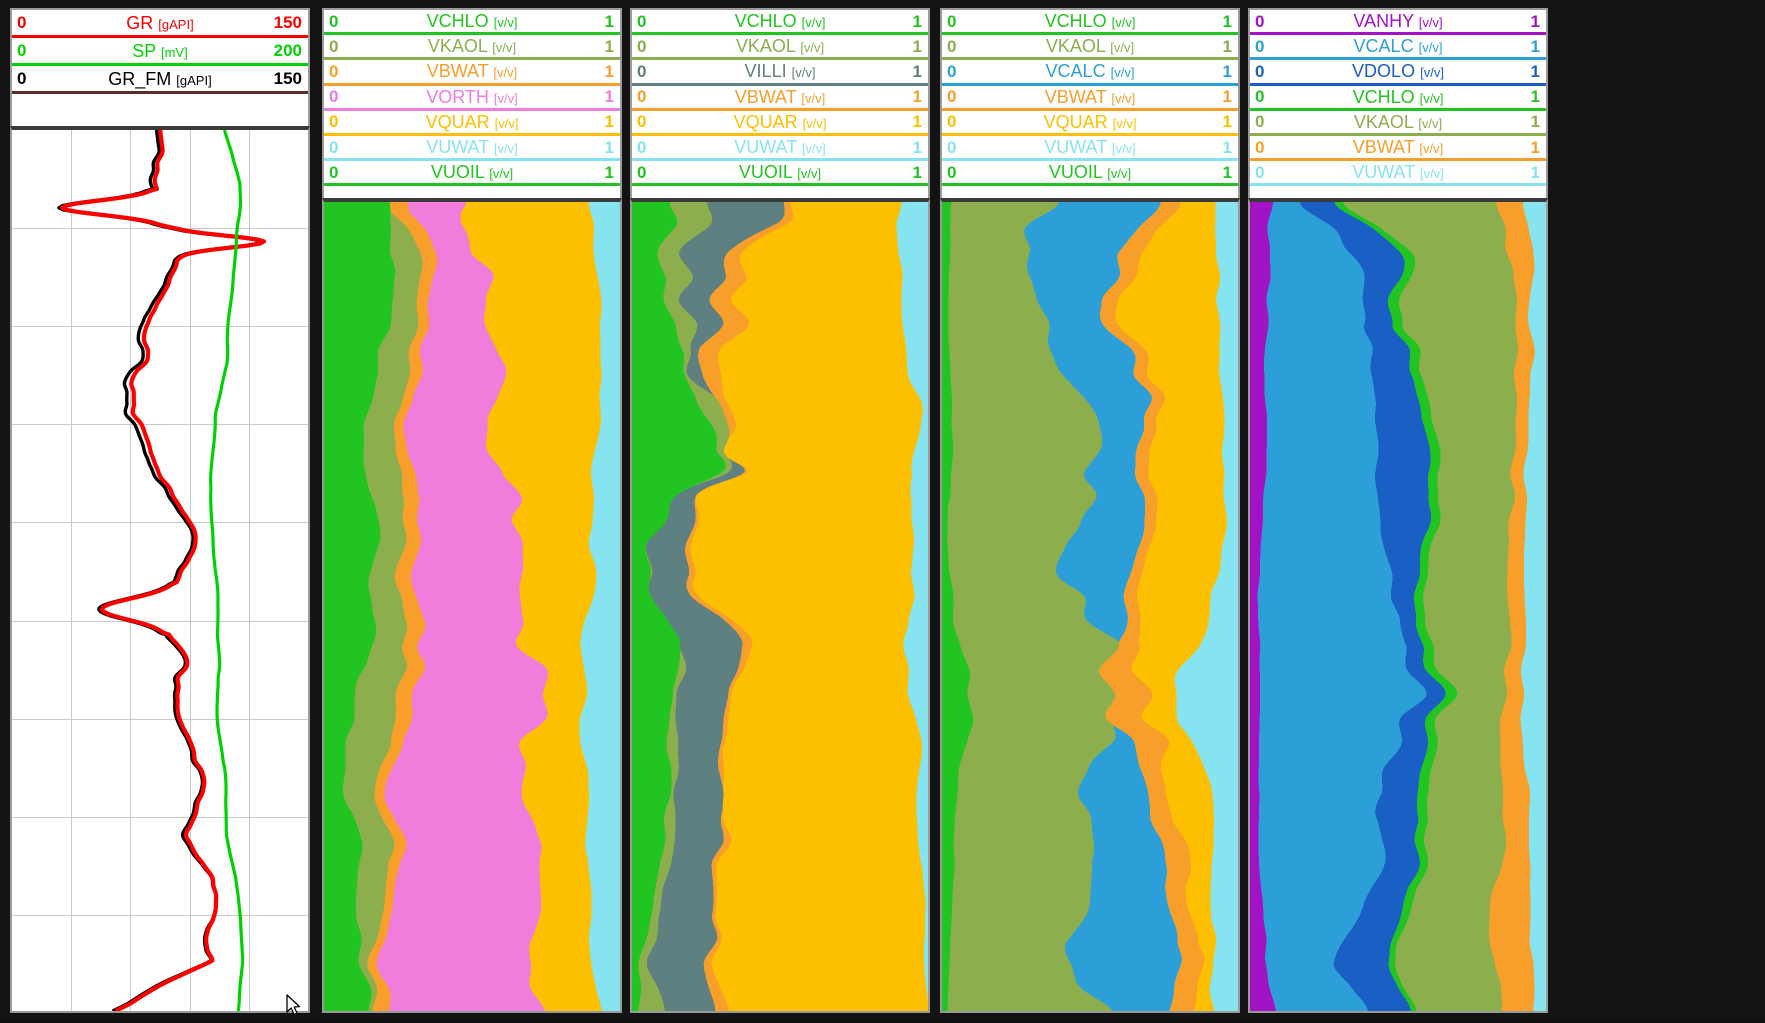 Image resolution: width=1765 pixels, height=1023 pixels. I want to click on curve-header-row-sp: 0 SP [mV] 200, so click(160, 52).